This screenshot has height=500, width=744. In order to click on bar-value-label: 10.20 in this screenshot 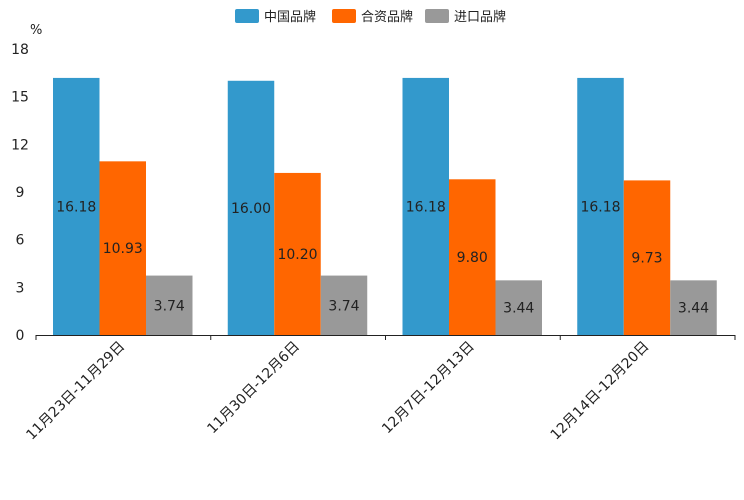, I will do `click(297, 255)`.